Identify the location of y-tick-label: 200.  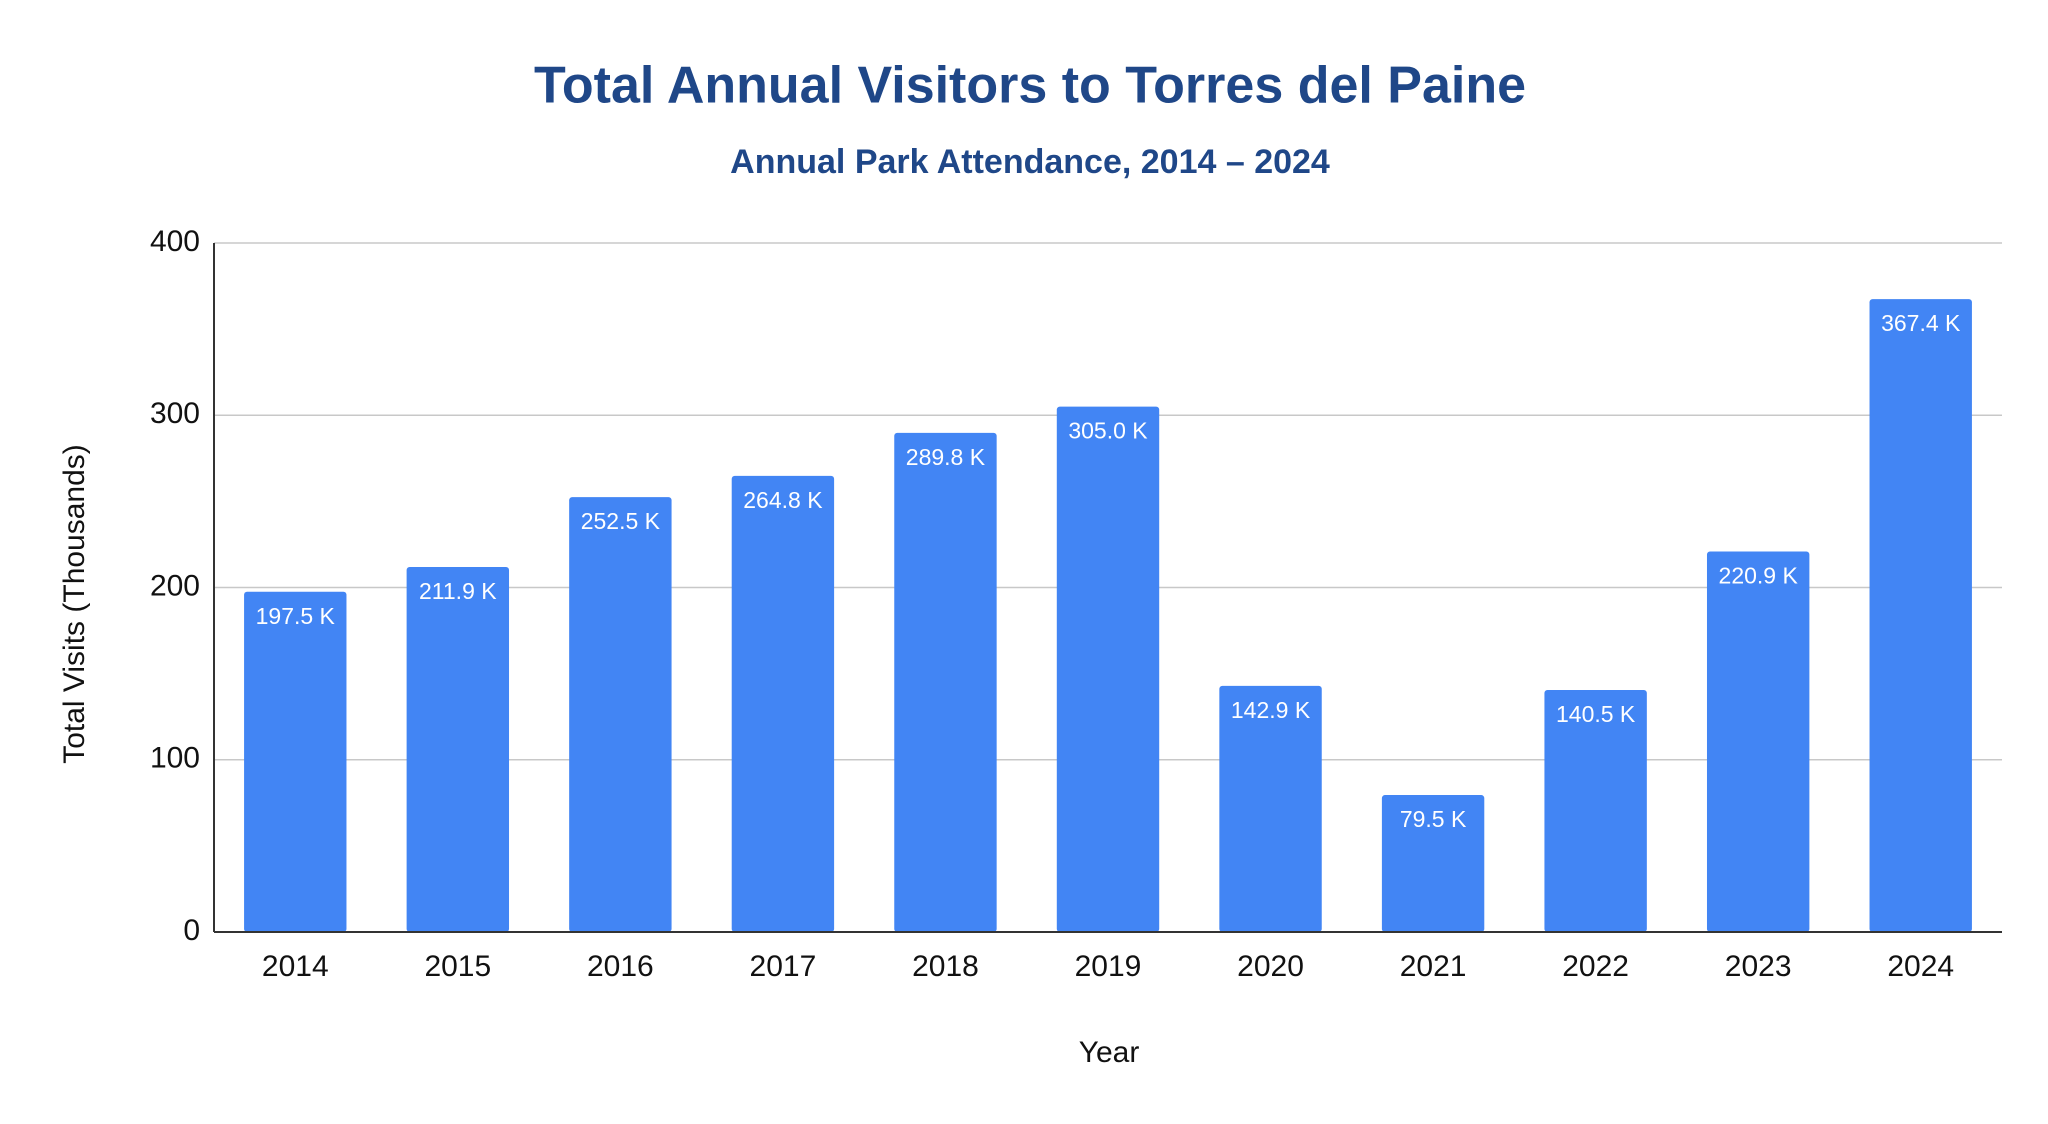
(175, 585).